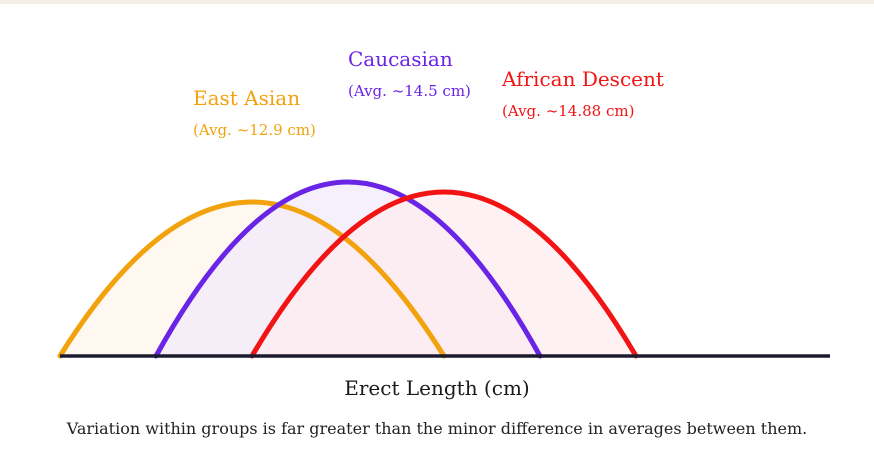  What do you see at coordinates (409, 91) in the screenshot?
I see `caucasian-average-label: (Avg. ~14.5 cm)` at bounding box center [409, 91].